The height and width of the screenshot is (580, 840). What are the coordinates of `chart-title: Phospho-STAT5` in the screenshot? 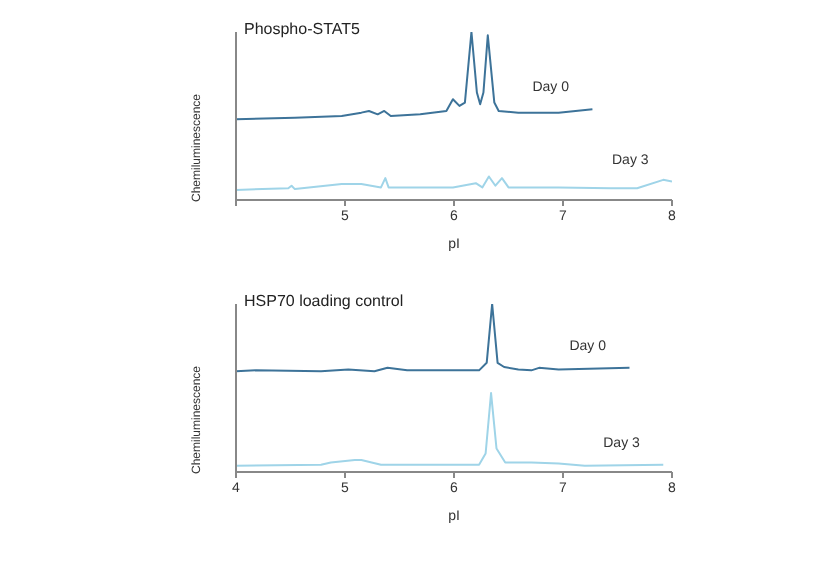 It's located at (302, 29).